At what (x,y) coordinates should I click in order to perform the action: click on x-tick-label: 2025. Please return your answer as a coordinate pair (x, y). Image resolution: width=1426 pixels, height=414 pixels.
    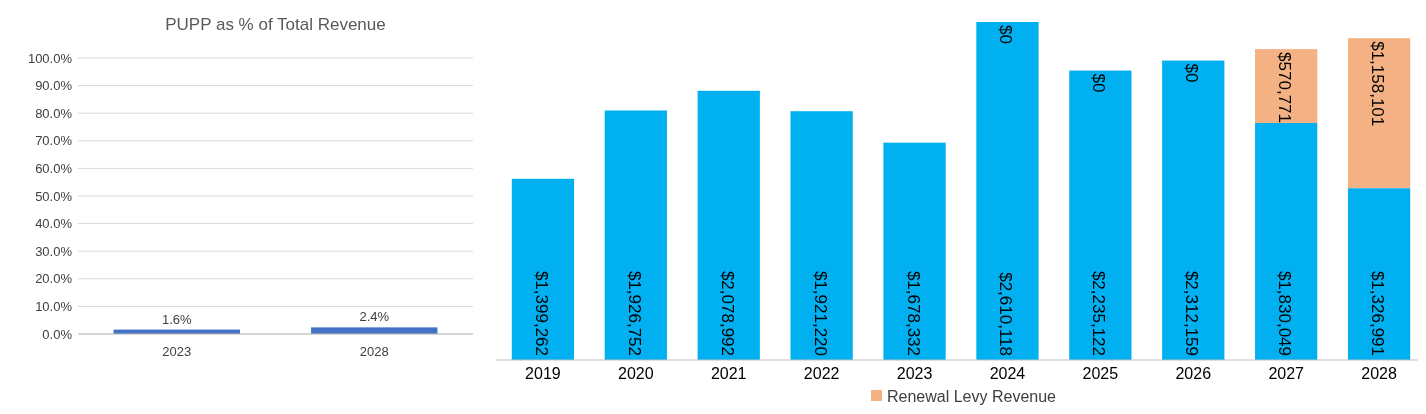
    Looking at the image, I should click on (1100, 373).